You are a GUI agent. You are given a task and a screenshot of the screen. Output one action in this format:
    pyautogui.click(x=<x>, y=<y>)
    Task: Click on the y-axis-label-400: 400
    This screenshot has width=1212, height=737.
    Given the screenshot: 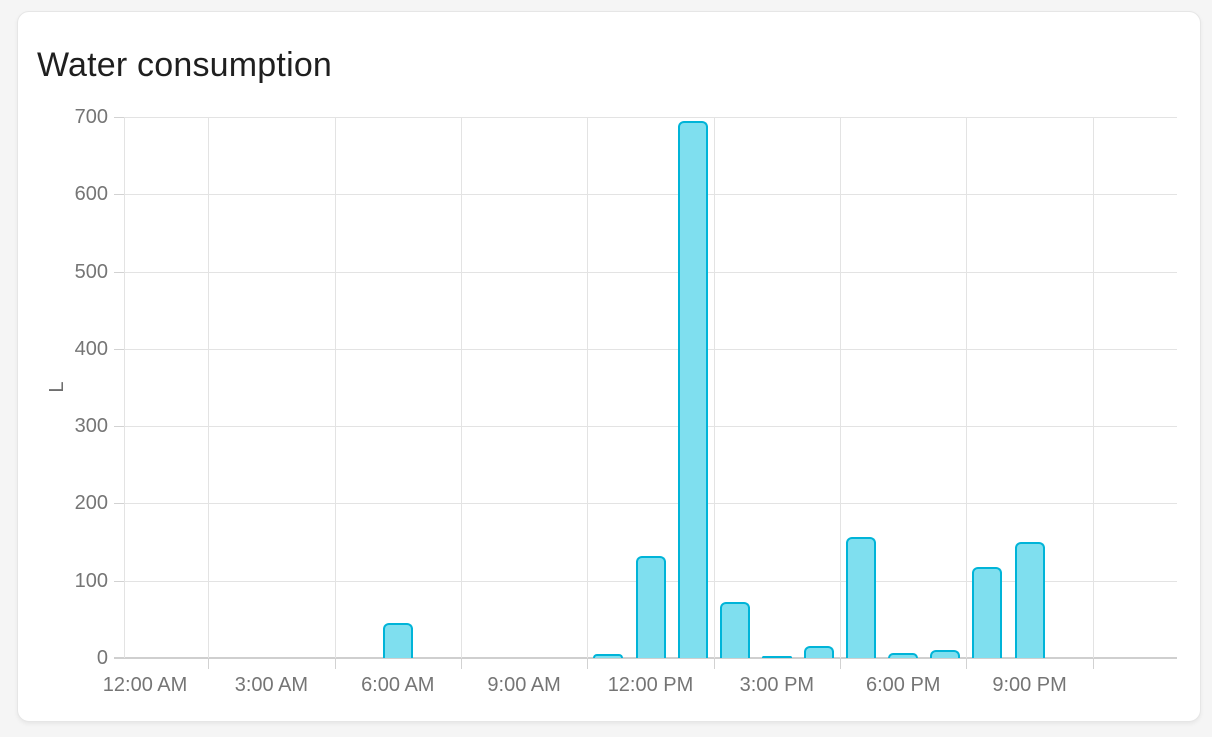 What is the action you would take?
    pyautogui.click(x=91, y=348)
    